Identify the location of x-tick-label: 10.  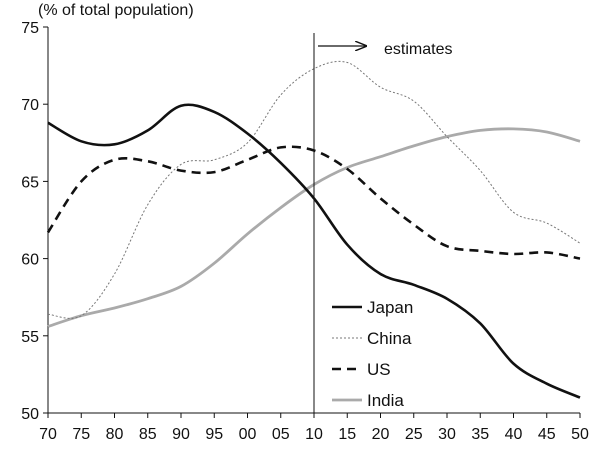
(314, 434).